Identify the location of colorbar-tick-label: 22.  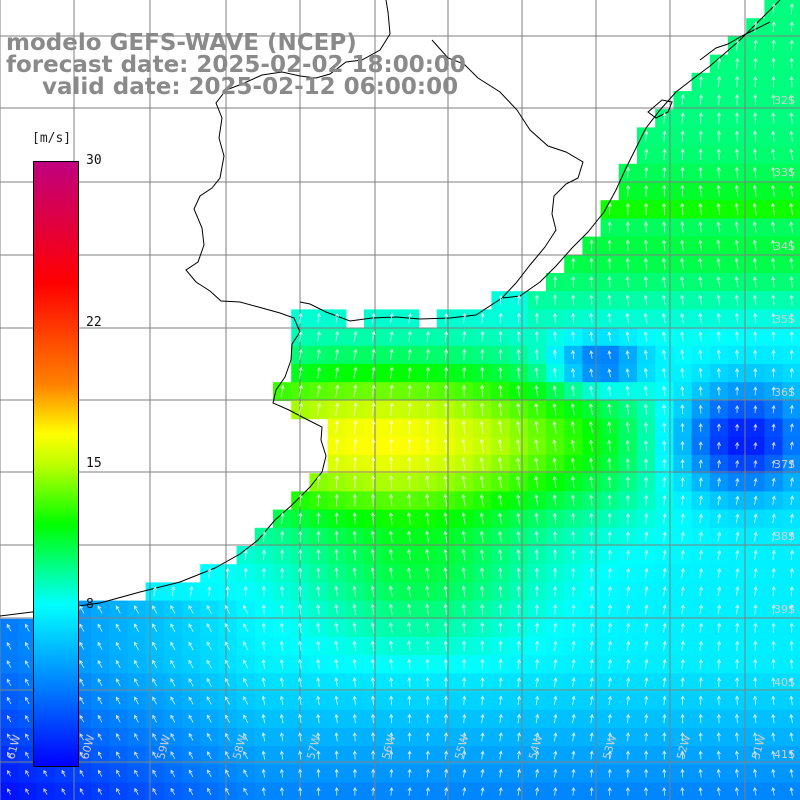
(94, 322).